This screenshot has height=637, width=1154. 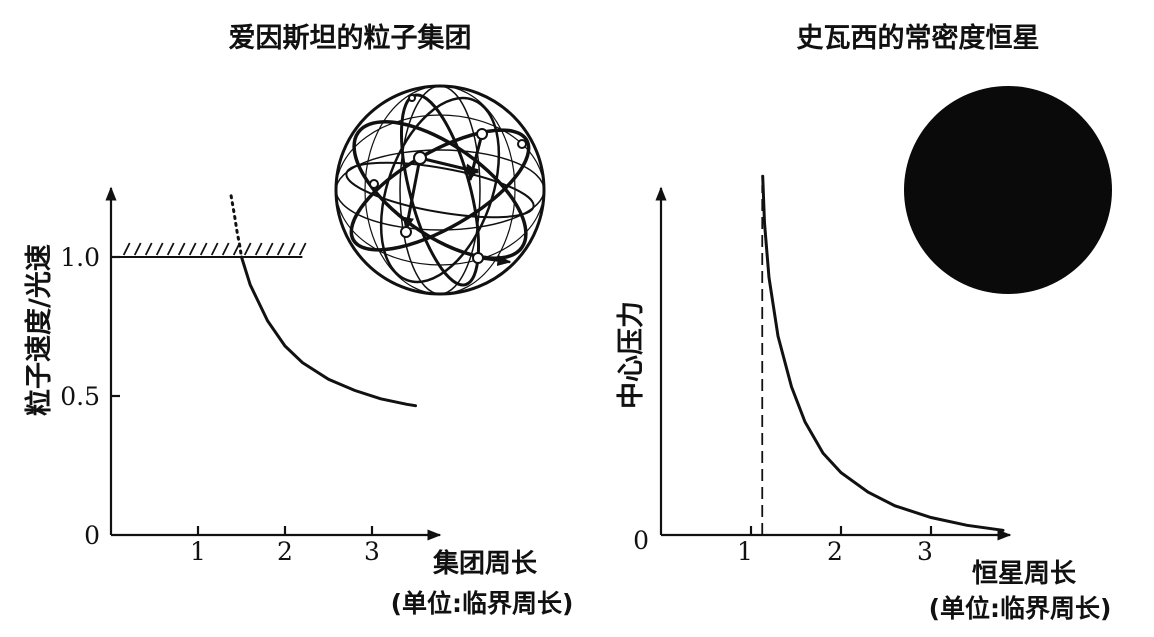 I want to click on left-curves, so click(x=323, y=301).